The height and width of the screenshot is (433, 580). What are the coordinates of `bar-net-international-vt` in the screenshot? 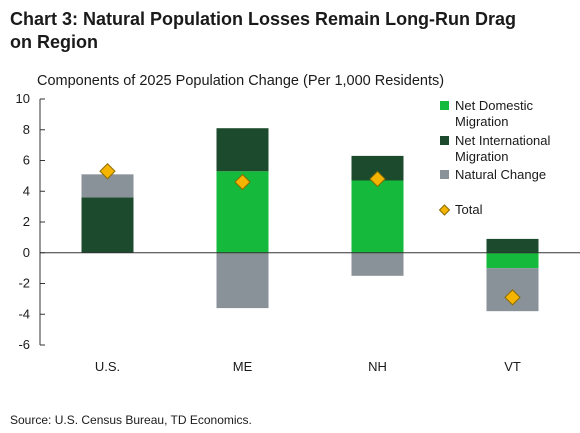 It's located at (512, 245).